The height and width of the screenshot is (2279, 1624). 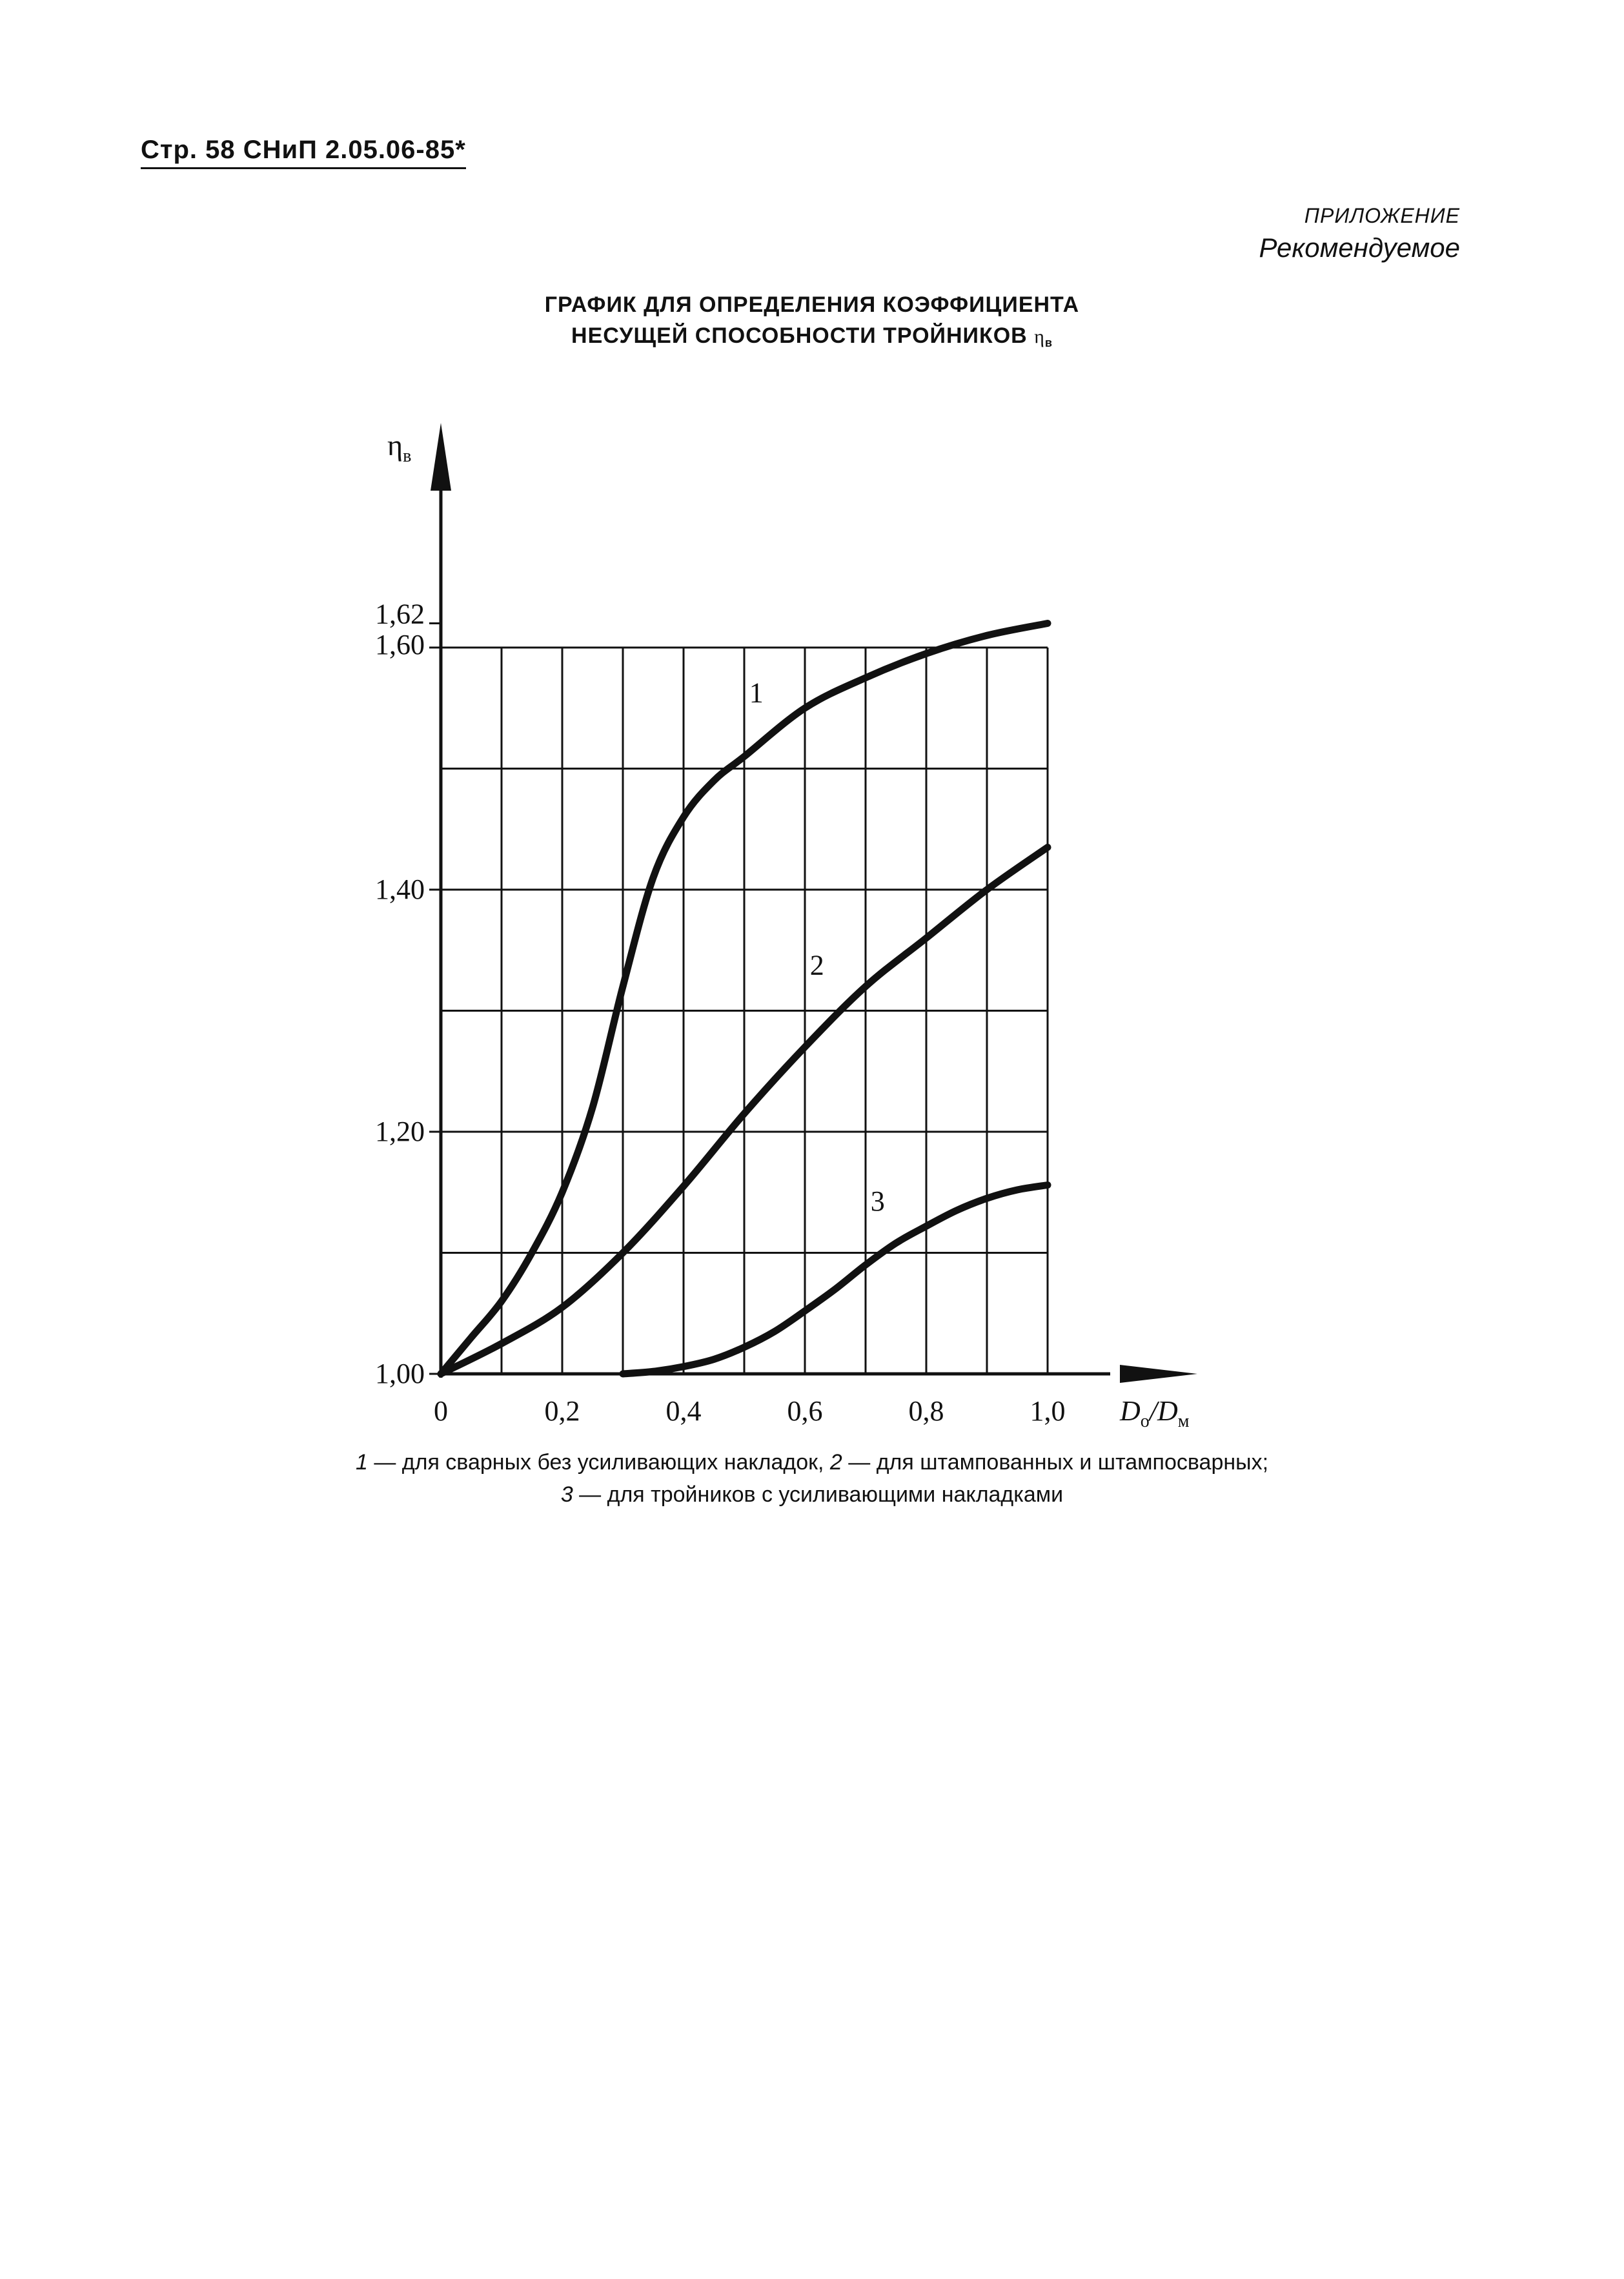 I want to click on x-tick-label: 0,6, so click(x=805, y=1411).